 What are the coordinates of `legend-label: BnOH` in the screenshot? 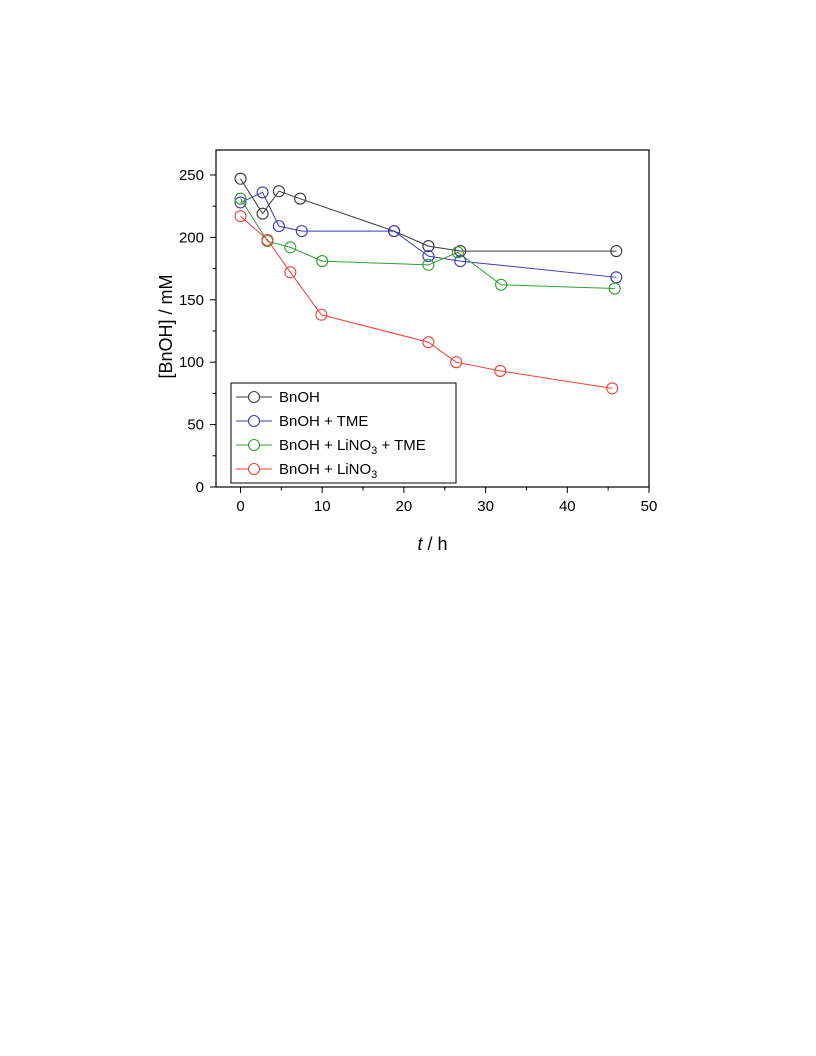 It's located at (299, 397).